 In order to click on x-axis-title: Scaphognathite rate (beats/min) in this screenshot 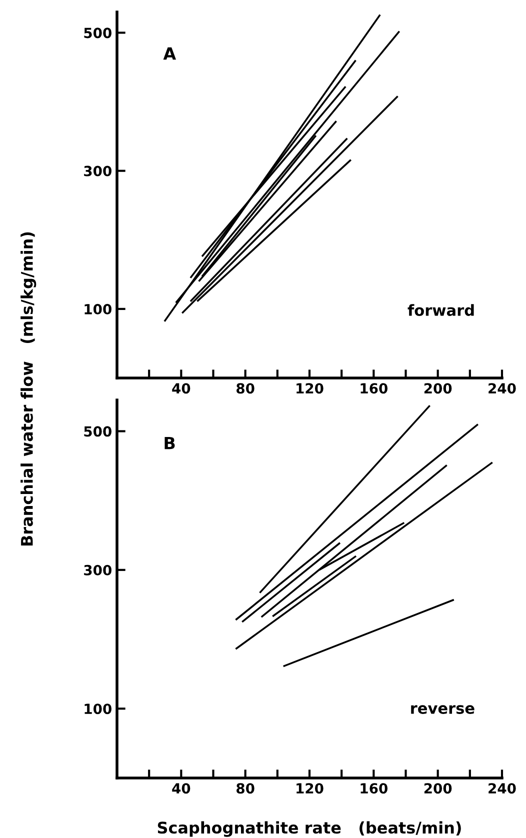, I will do `click(309, 829)`.